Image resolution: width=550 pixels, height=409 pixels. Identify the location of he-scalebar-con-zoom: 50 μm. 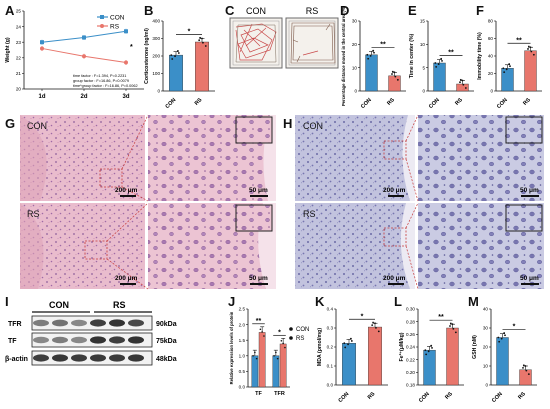
(258, 190).